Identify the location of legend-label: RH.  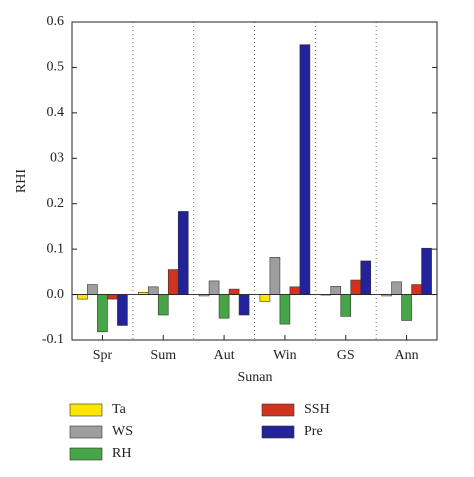
(121, 453).